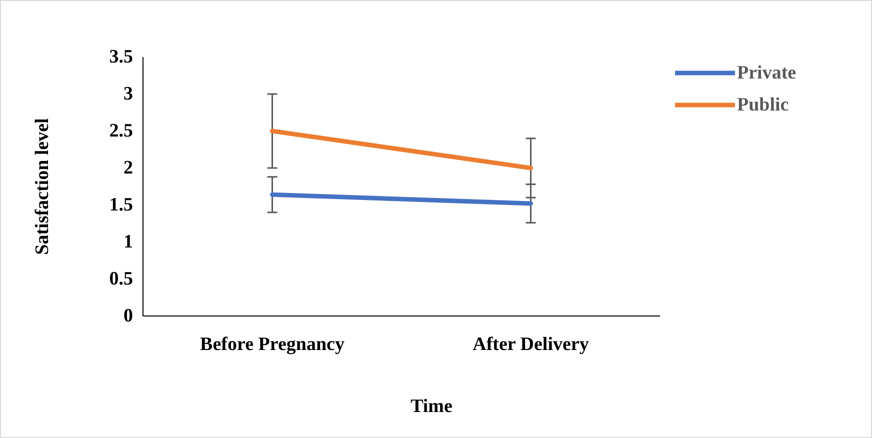 The height and width of the screenshot is (438, 872). I want to click on y-tick-label: 0, so click(128, 316).